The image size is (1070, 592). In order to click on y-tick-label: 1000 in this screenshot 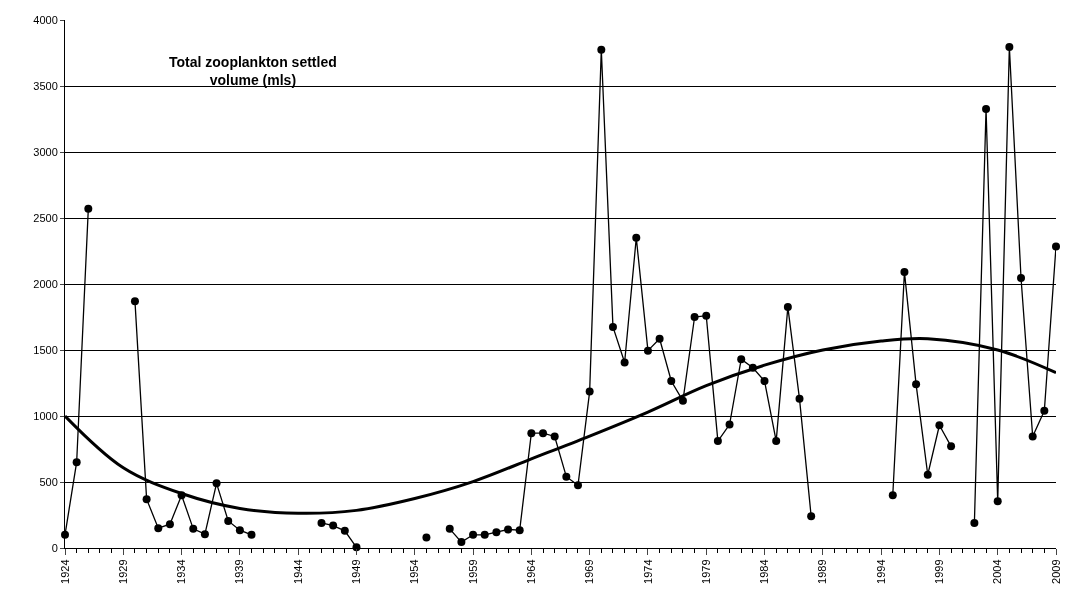, I will do `click(45, 415)`.